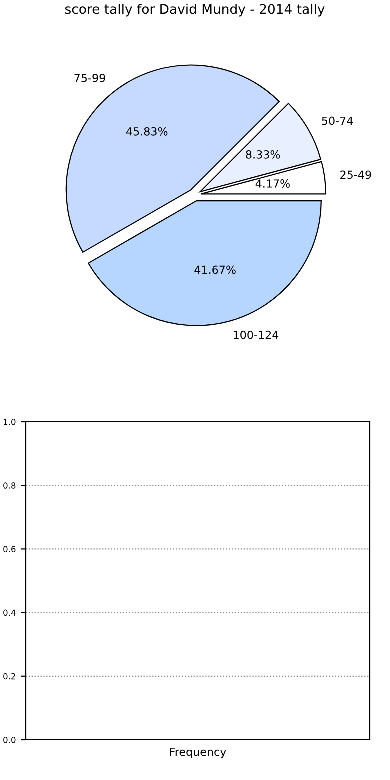  What do you see at coordinates (10, 549) in the screenshot?
I see `y-tick-label: 0.6` at bounding box center [10, 549].